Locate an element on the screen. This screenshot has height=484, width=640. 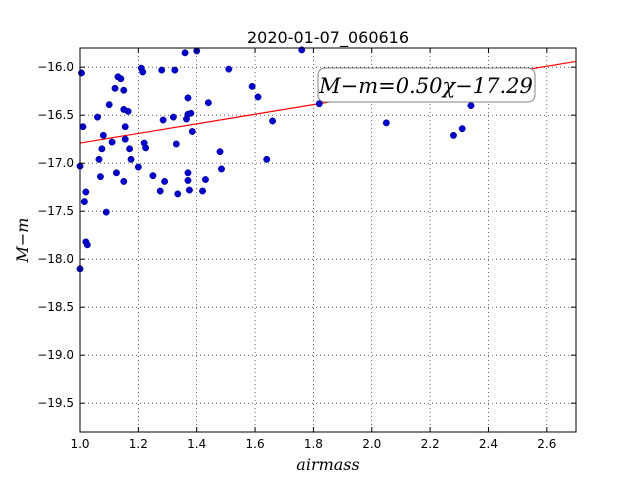
x-tick-label: 1.8 is located at coordinates (313, 444).